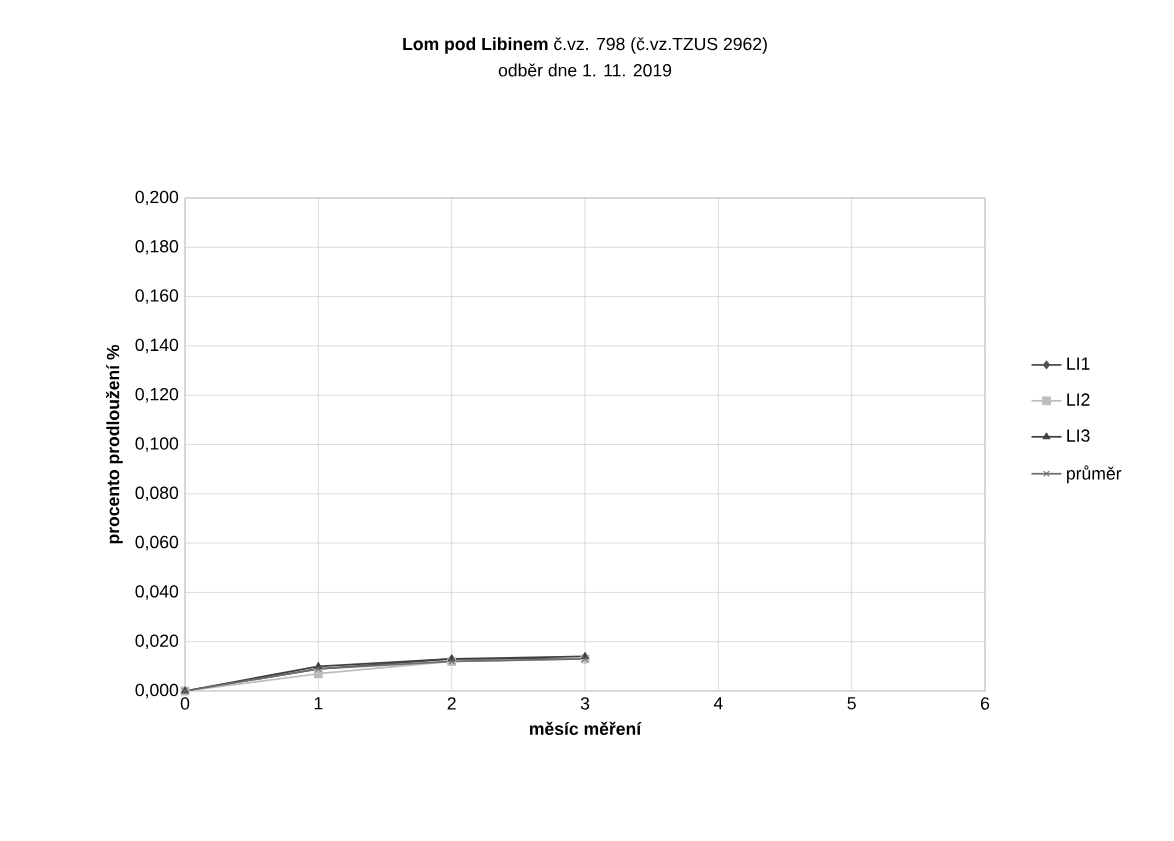  Describe the element at coordinates (157, 198) in the screenshot. I see `y-tick-label: 0,200` at that location.